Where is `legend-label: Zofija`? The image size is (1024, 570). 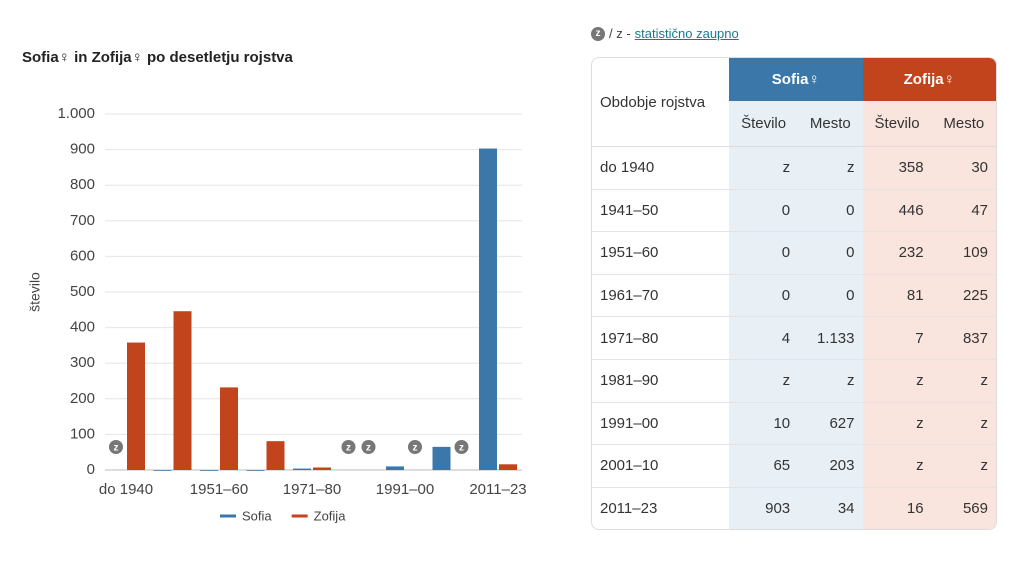 legend-label: Zofija is located at coordinates (330, 515).